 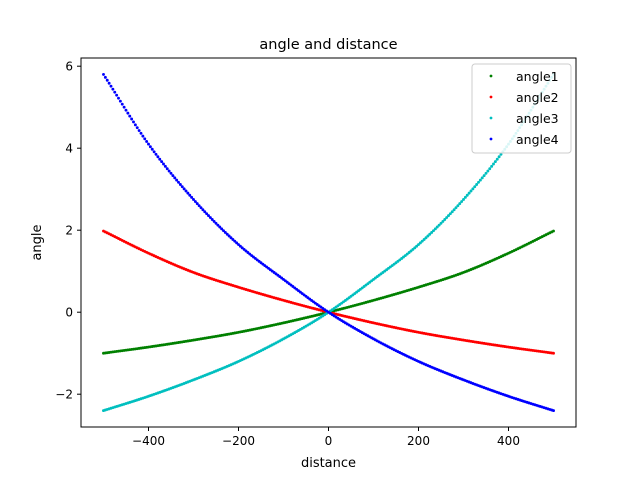 I want to click on x-tick-label: 200, so click(x=418, y=441).